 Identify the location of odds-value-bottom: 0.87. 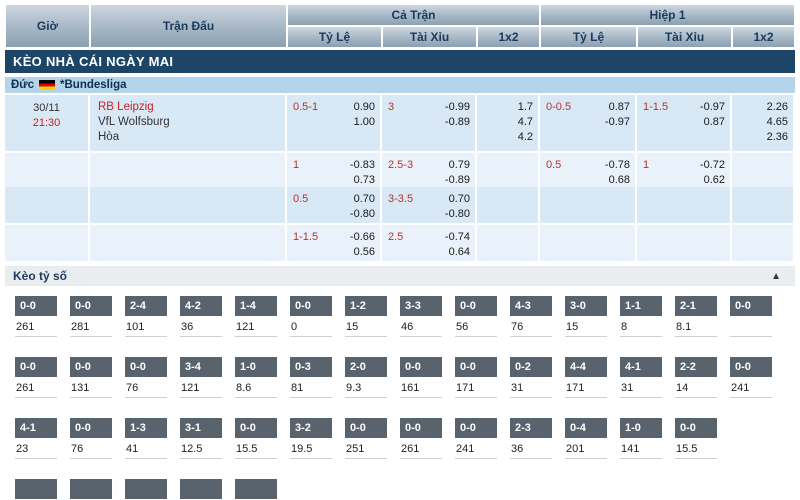
(714, 122).